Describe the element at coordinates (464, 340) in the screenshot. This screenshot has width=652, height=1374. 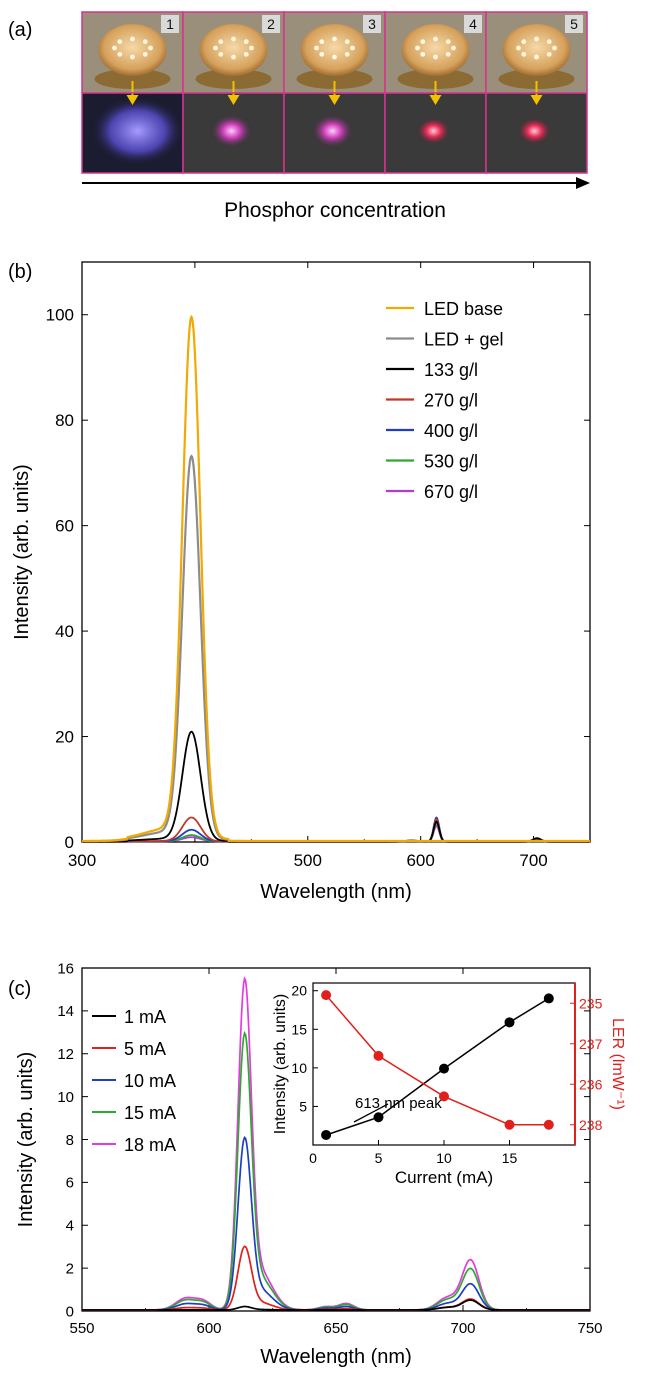
I see `legend-label: LED + gel` at that location.